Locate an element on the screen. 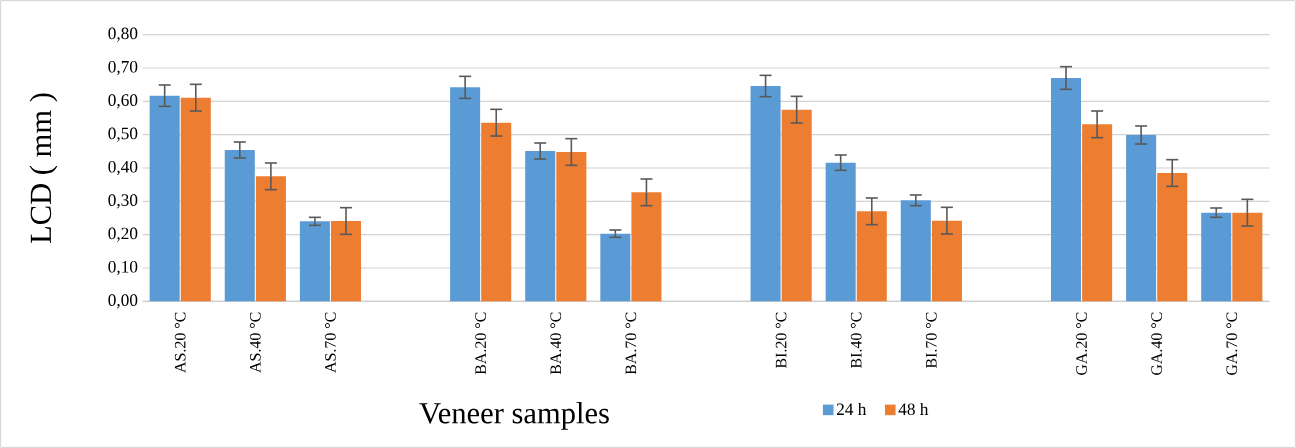  legend-label: 24 h is located at coordinates (851, 408).